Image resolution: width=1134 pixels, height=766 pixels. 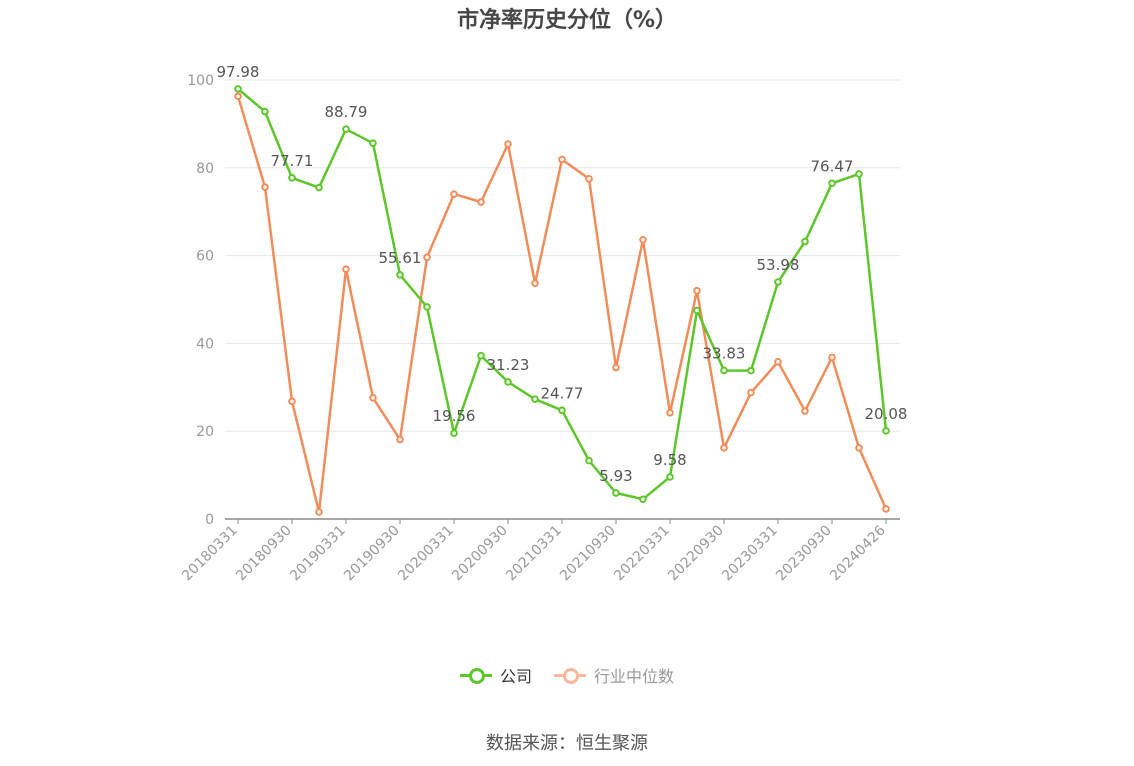 What do you see at coordinates (858, 553) in the screenshot?
I see `x-tick-label: 20240426` at bounding box center [858, 553].